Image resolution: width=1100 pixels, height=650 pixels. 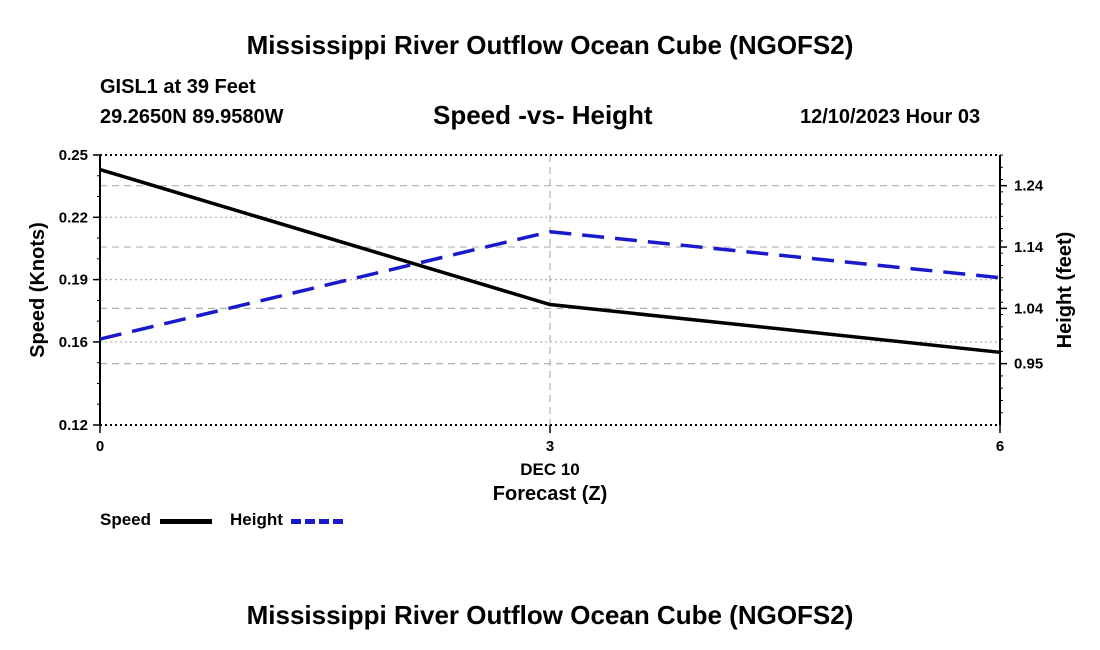 What do you see at coordinates (1029, 247) in the screenshot?
I see `y-right-tick-label-2: 1.14` at bounding box center [1029, 247].